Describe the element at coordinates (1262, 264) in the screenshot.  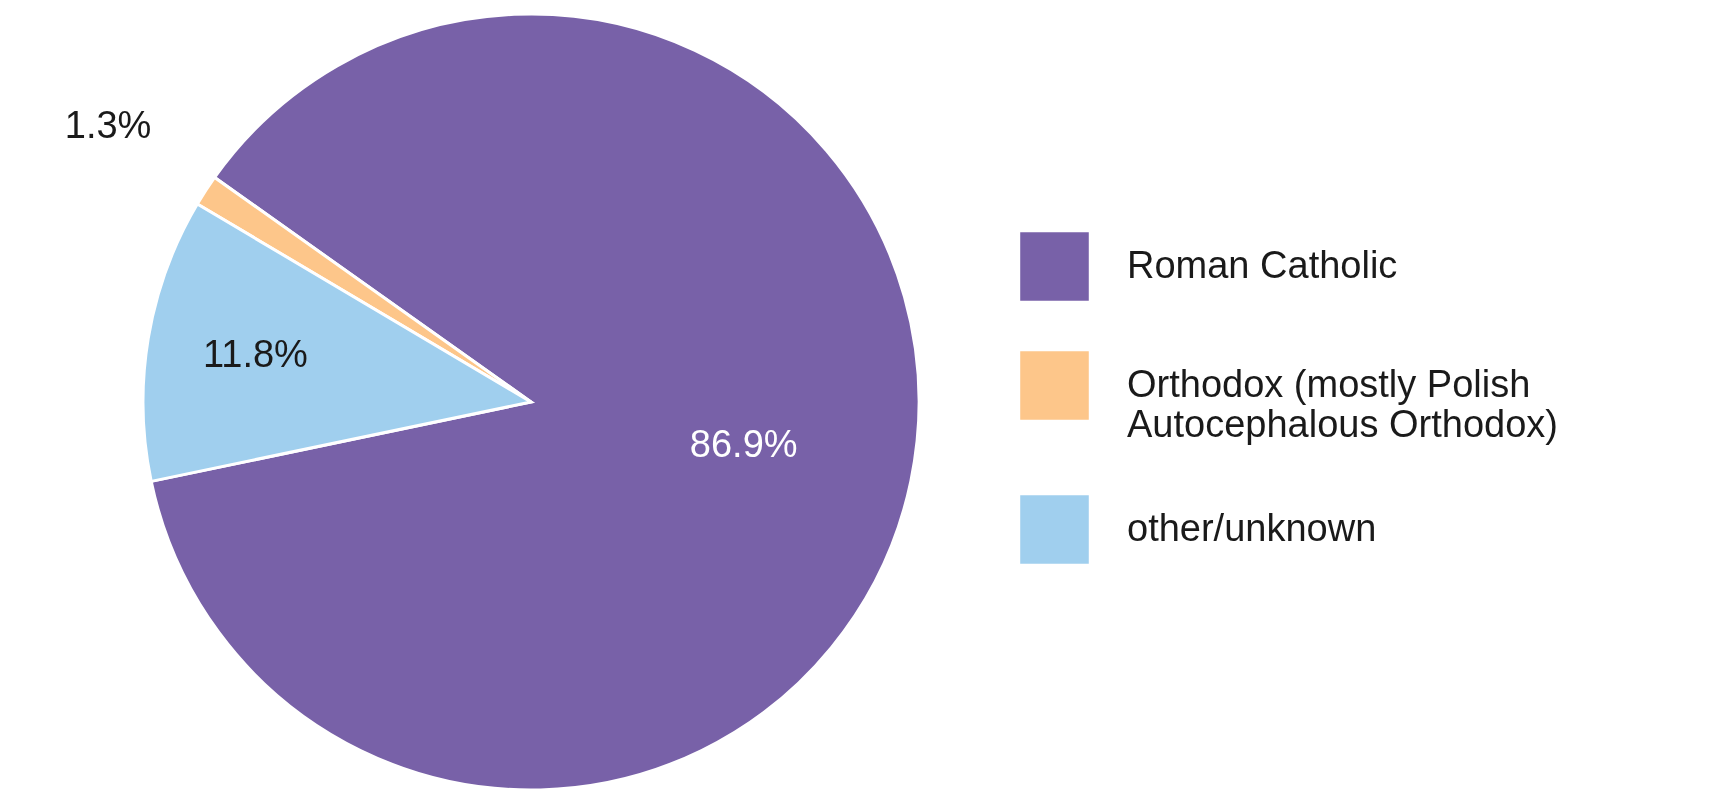
I see `legend-label: Roman Catholic` at that location.